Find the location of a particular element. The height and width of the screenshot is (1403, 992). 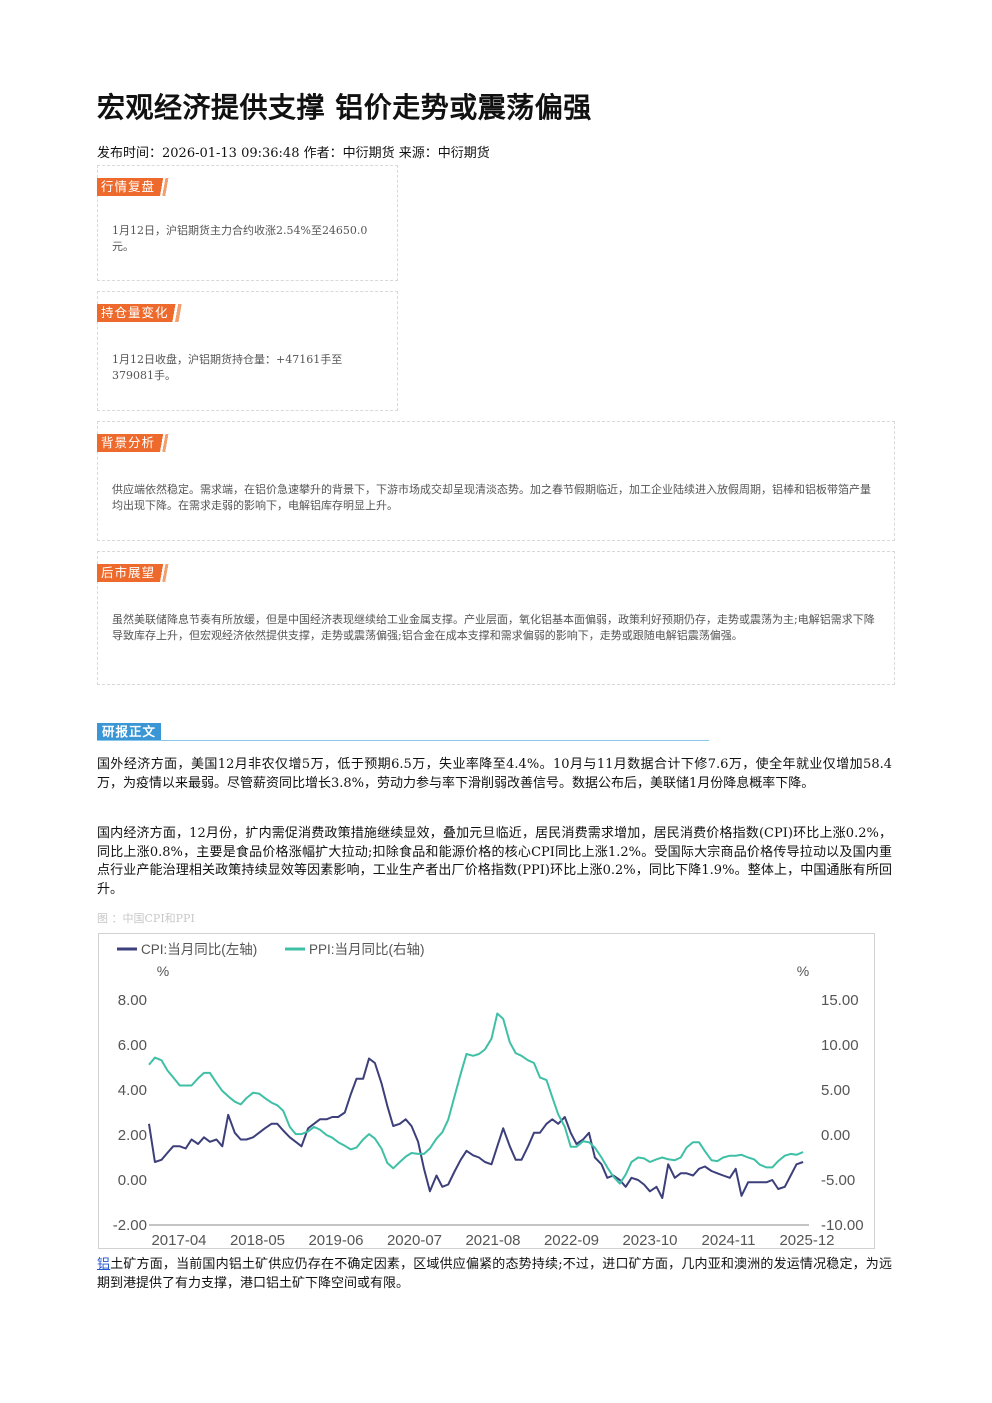

aluminum-link: 铝 is located at coordinates (104, 1264).